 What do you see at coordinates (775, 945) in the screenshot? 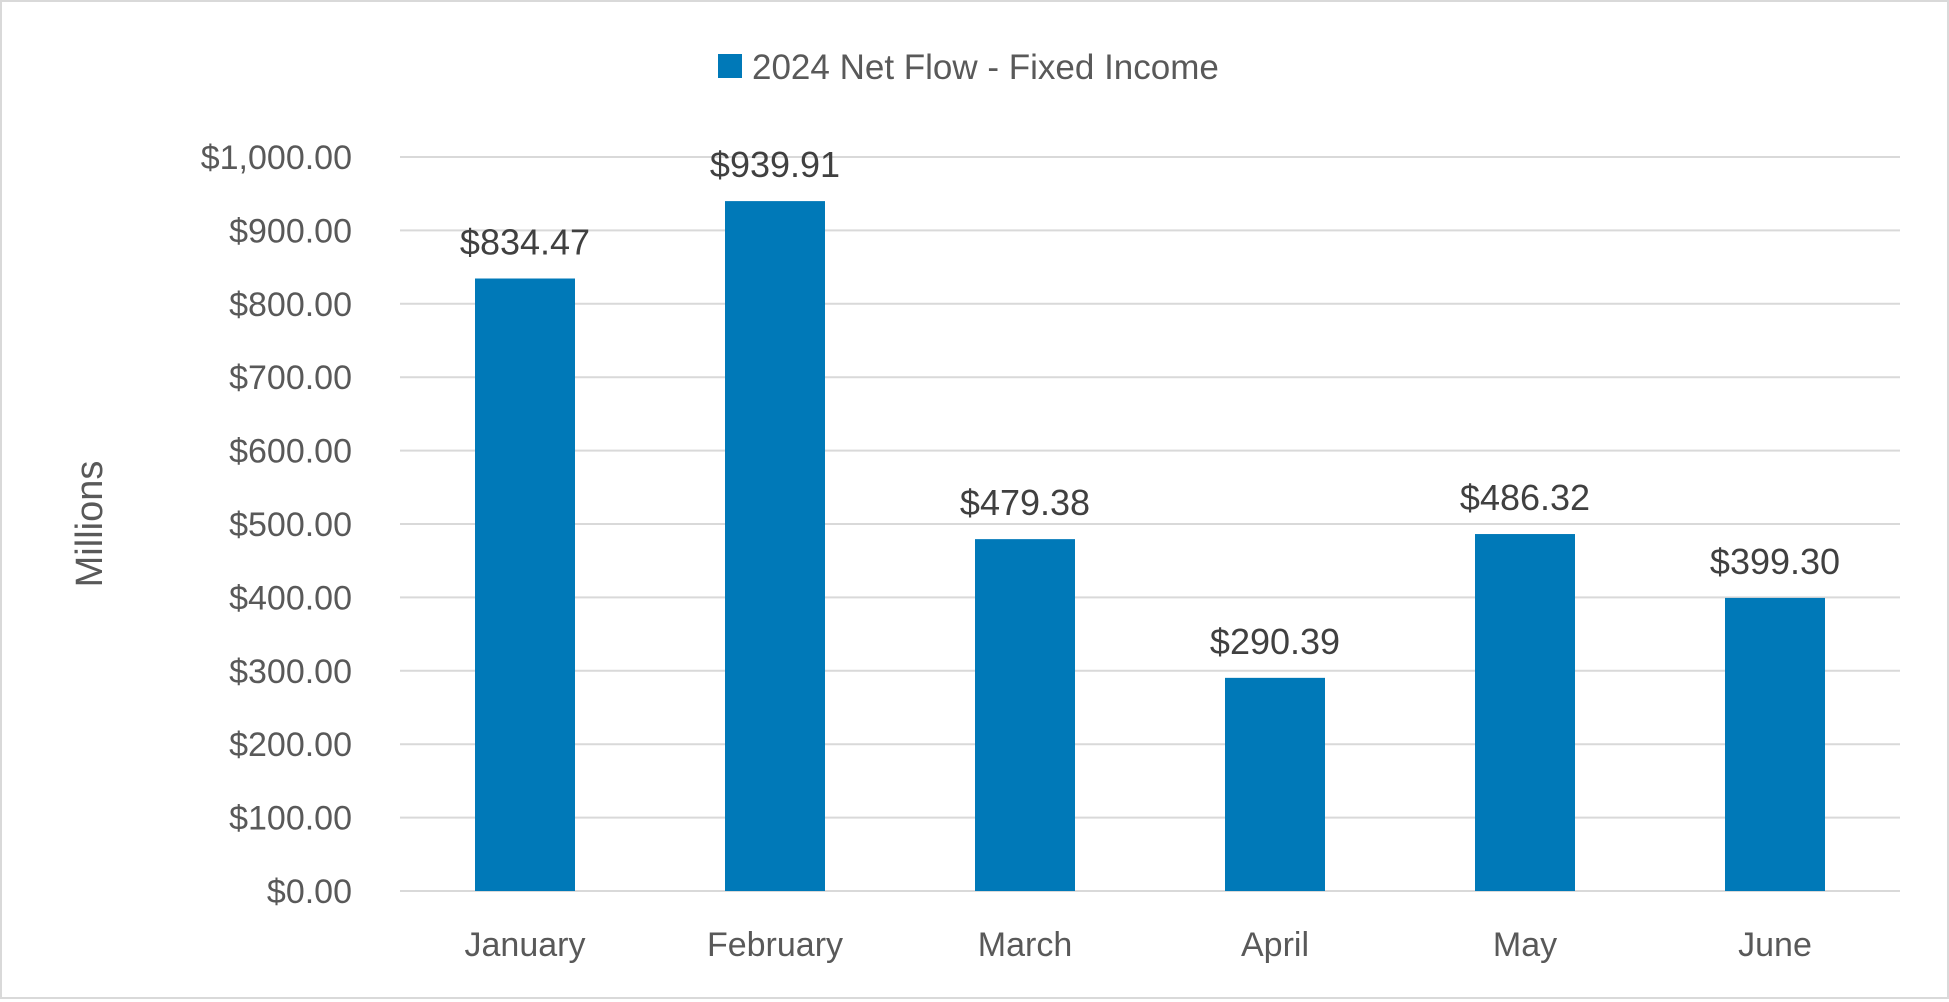
I see `x-tick-label: February` at bounding box center [775, 945].